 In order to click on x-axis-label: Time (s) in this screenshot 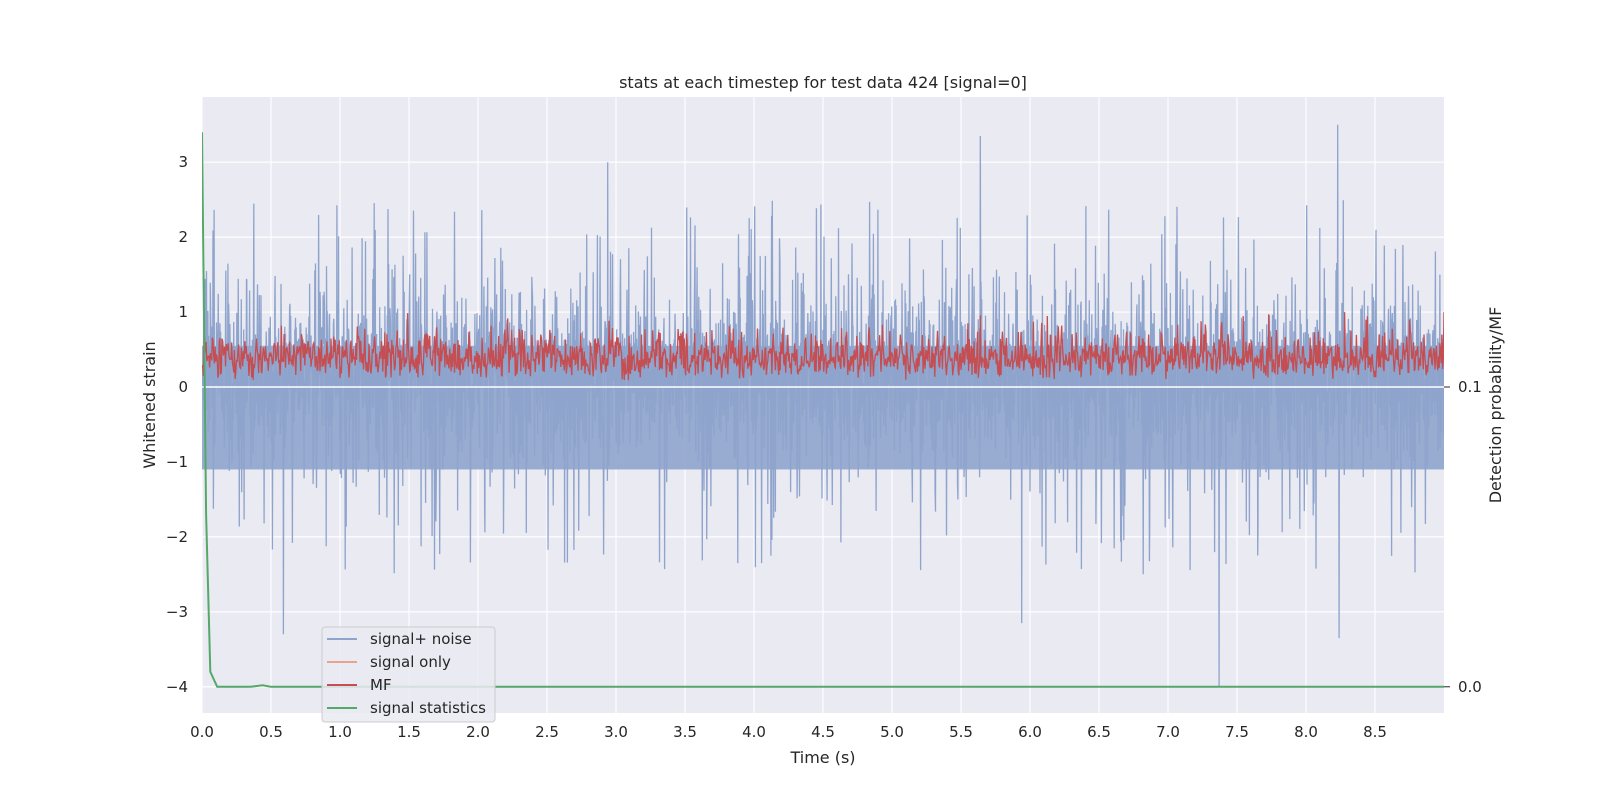, I will do `click(822, 757)`.